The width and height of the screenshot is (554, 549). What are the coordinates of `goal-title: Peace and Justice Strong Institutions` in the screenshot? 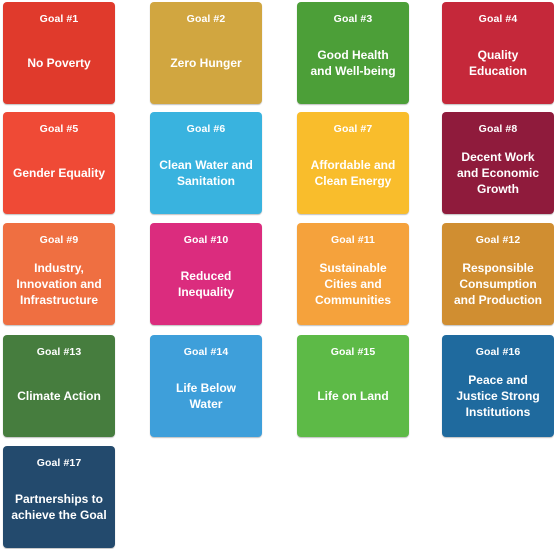 It's located at (498, 396).